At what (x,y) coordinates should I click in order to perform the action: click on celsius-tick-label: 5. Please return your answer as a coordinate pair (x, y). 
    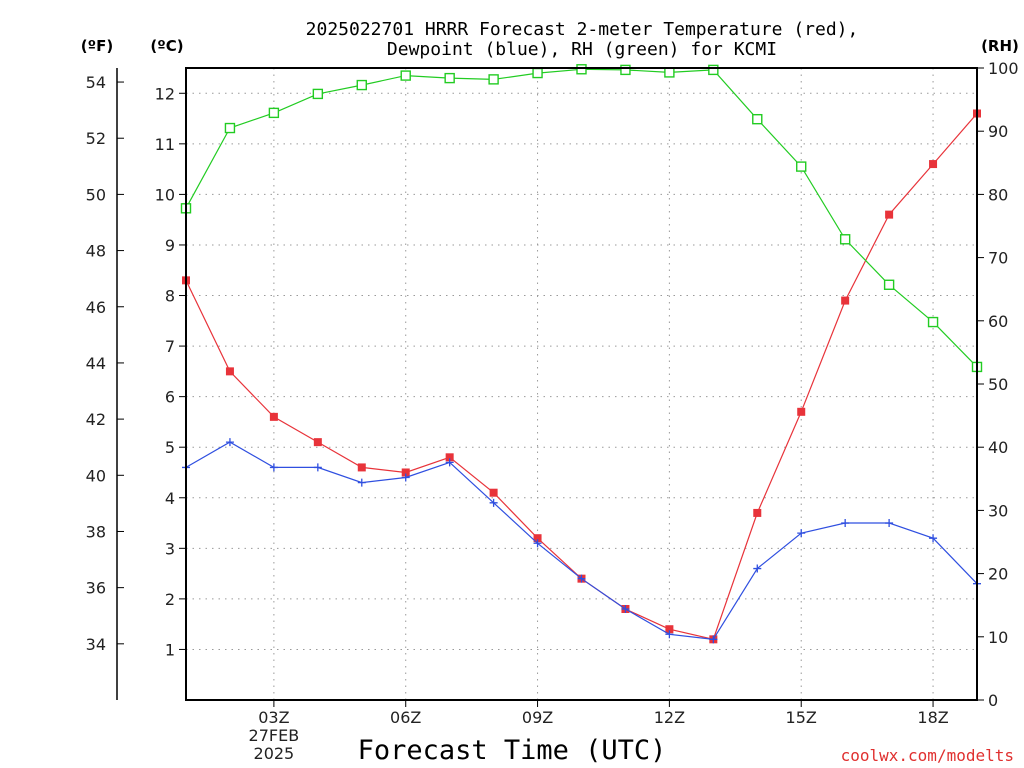
    Looking at the image, I should click on (170, 447).